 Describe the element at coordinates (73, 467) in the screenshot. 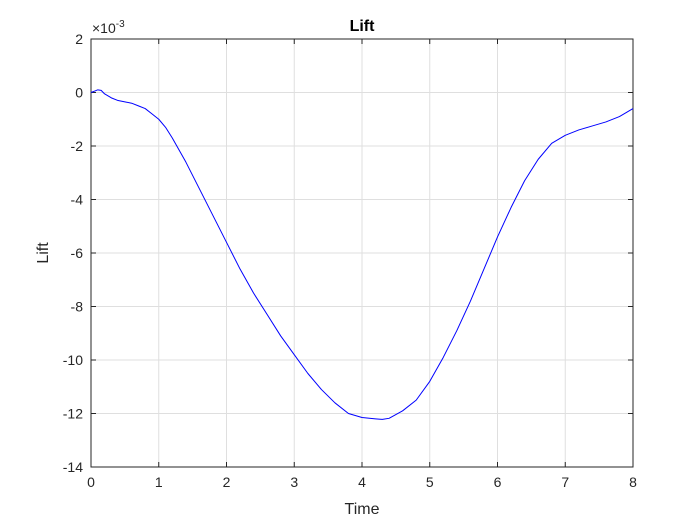

I see `y-tick-label: -14` at that location.